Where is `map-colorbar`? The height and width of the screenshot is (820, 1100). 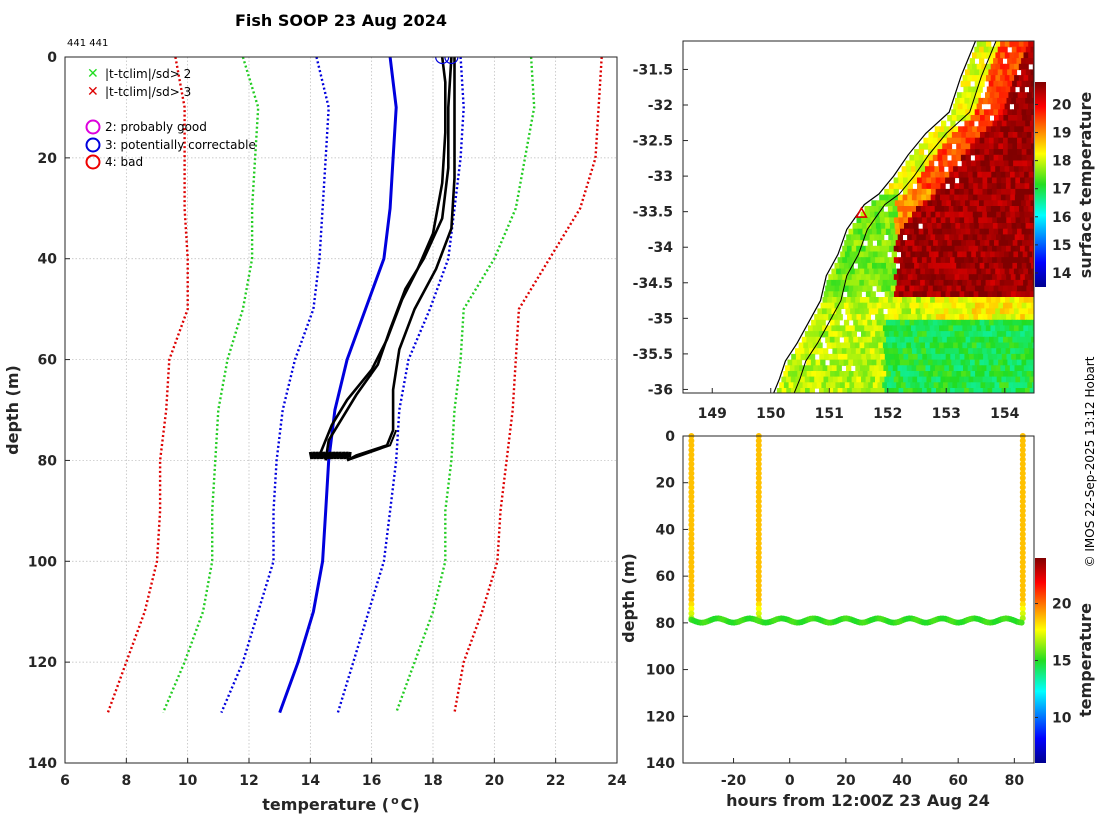
map-colorbar is located at coordinates (1040, 184).